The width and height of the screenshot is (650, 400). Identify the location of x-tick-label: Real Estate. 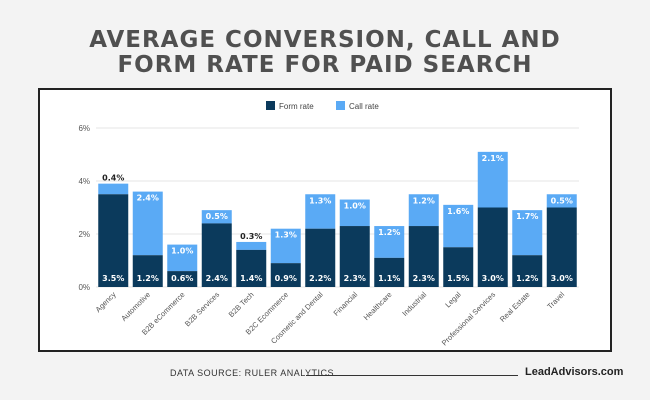
(515, 307).